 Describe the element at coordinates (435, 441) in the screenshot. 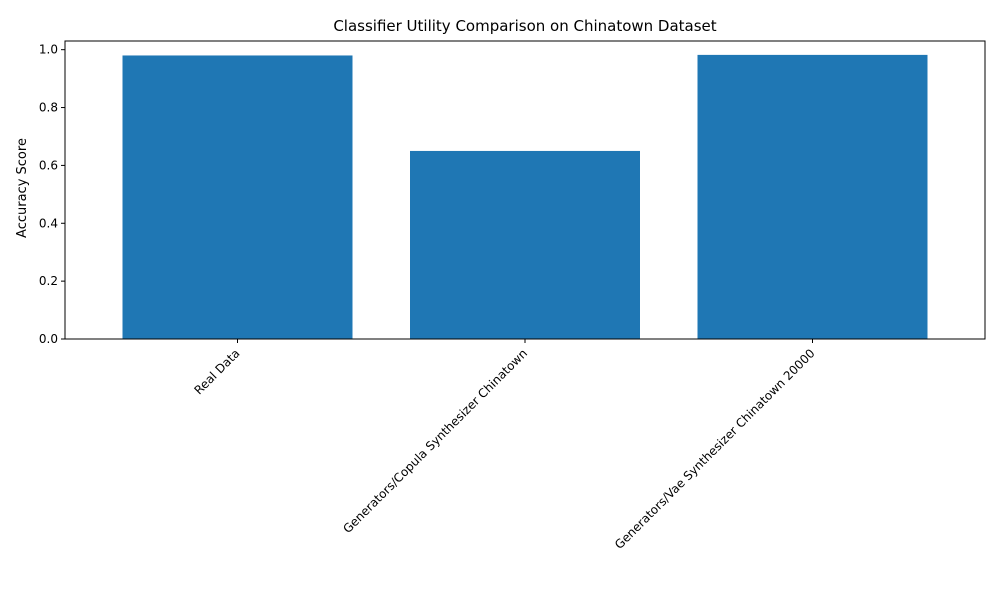

I see `x-tick-label-1: Generators/Copula Synthesizer Chinatown` at that location.